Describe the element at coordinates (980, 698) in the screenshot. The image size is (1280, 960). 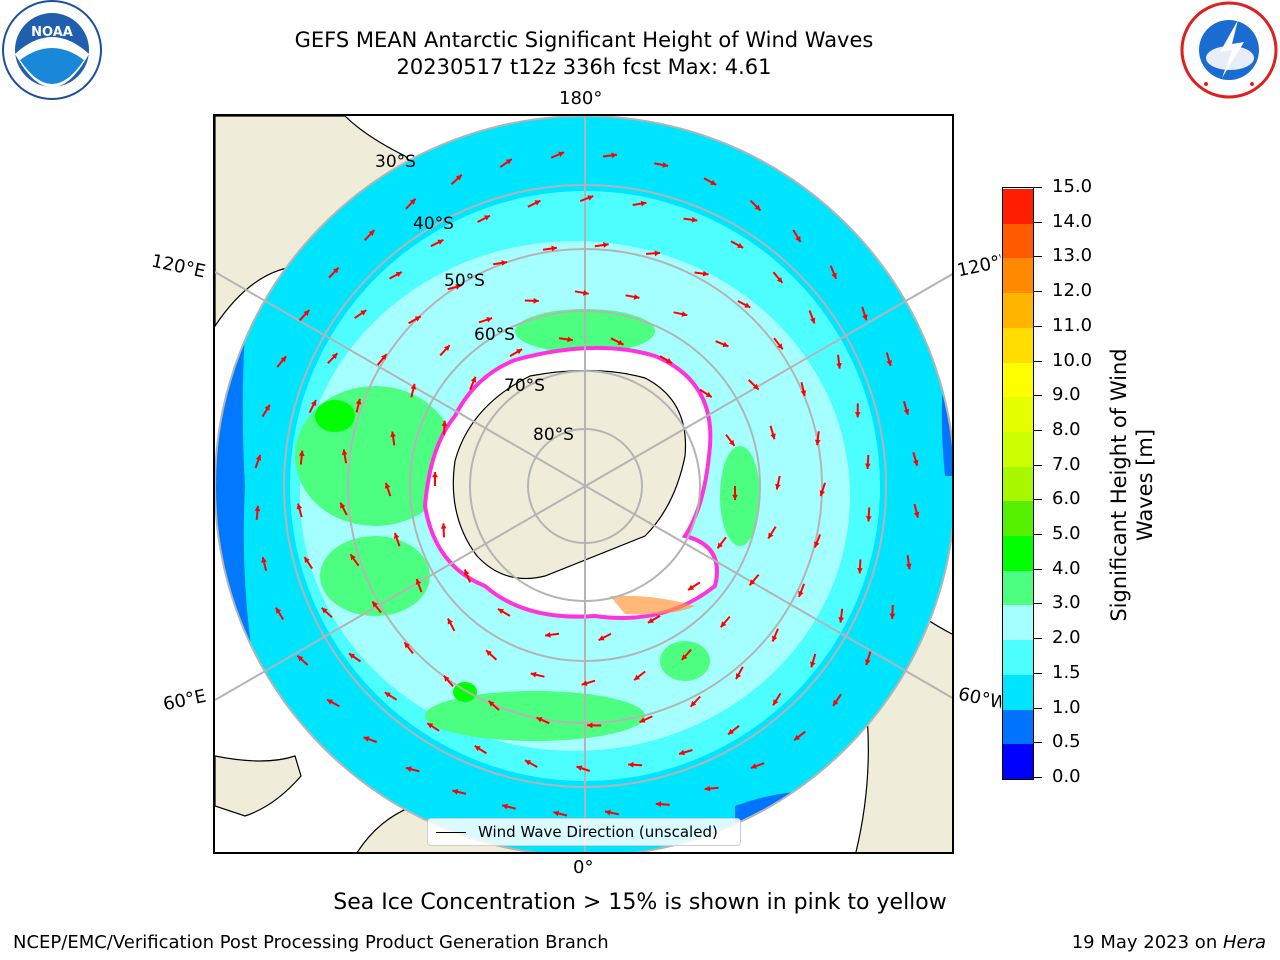
I see `lon-label-60w: 60°W` at that location.